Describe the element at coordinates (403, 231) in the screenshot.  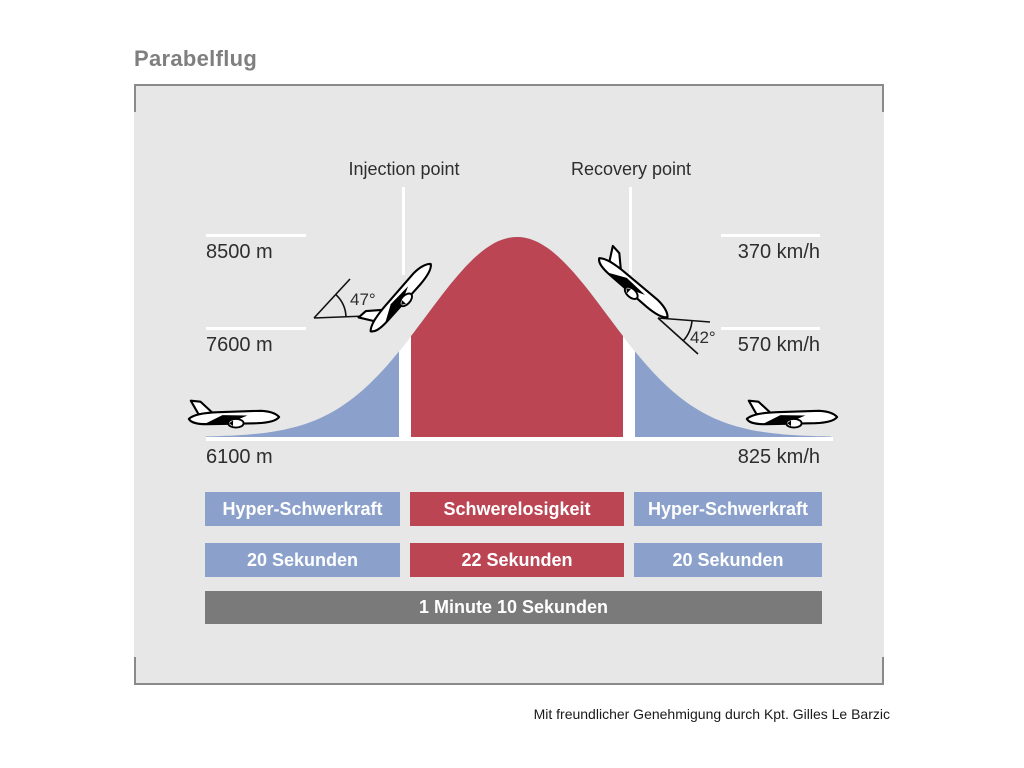
I see `injection-marker-line` at that location.